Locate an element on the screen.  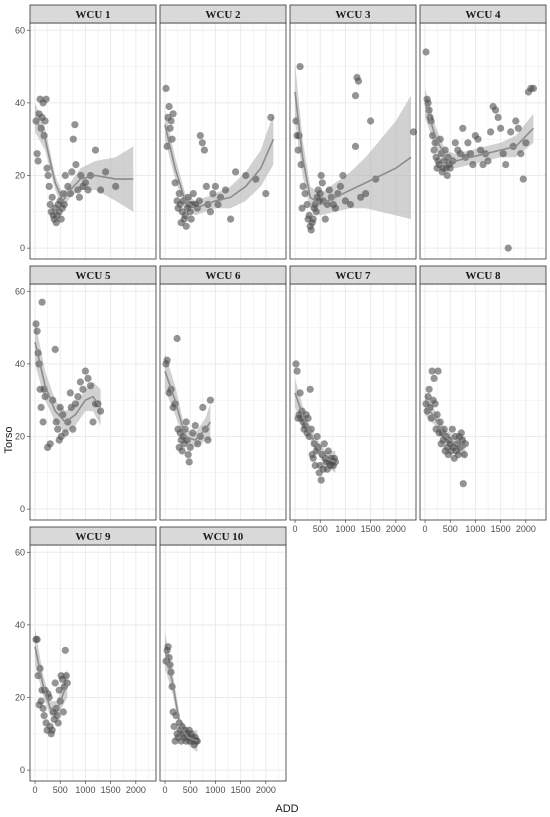
panel-wcu-7: WCU 7 0 500 1000 1500 2000 is located at coordinates (353, 399).